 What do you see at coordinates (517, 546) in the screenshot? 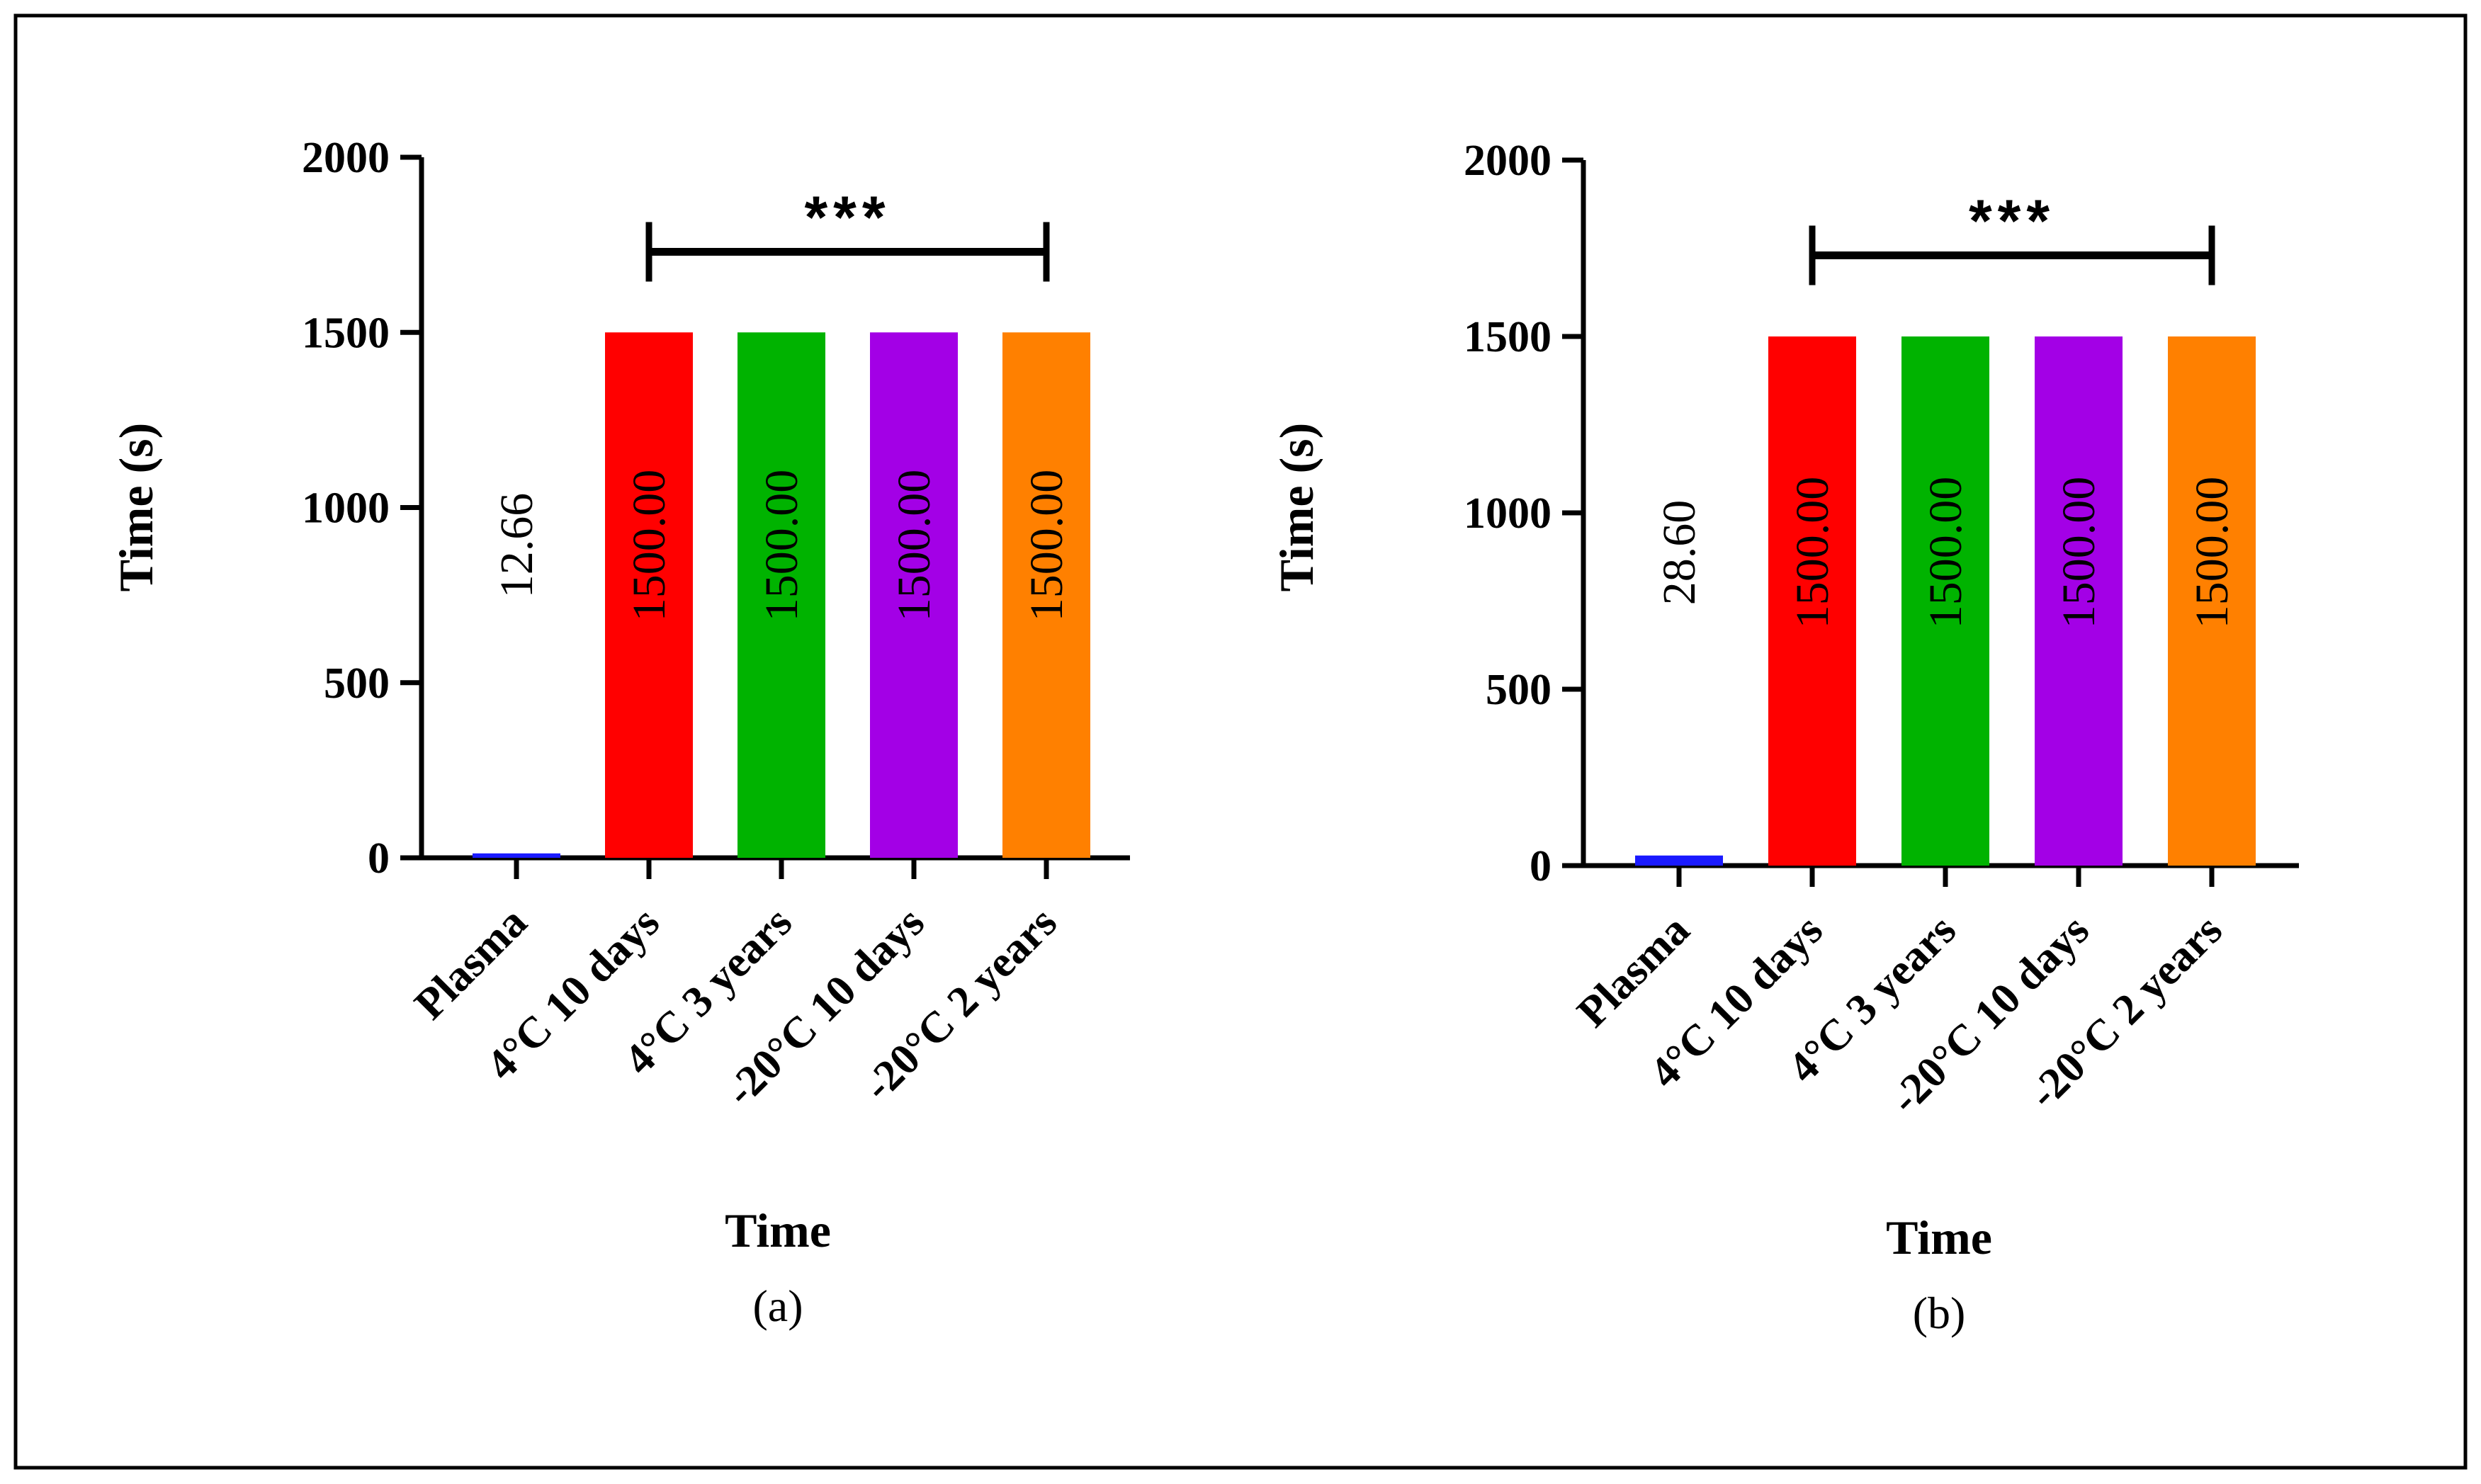
I see `data-label: 12.66` at bounding box center [517, 546].